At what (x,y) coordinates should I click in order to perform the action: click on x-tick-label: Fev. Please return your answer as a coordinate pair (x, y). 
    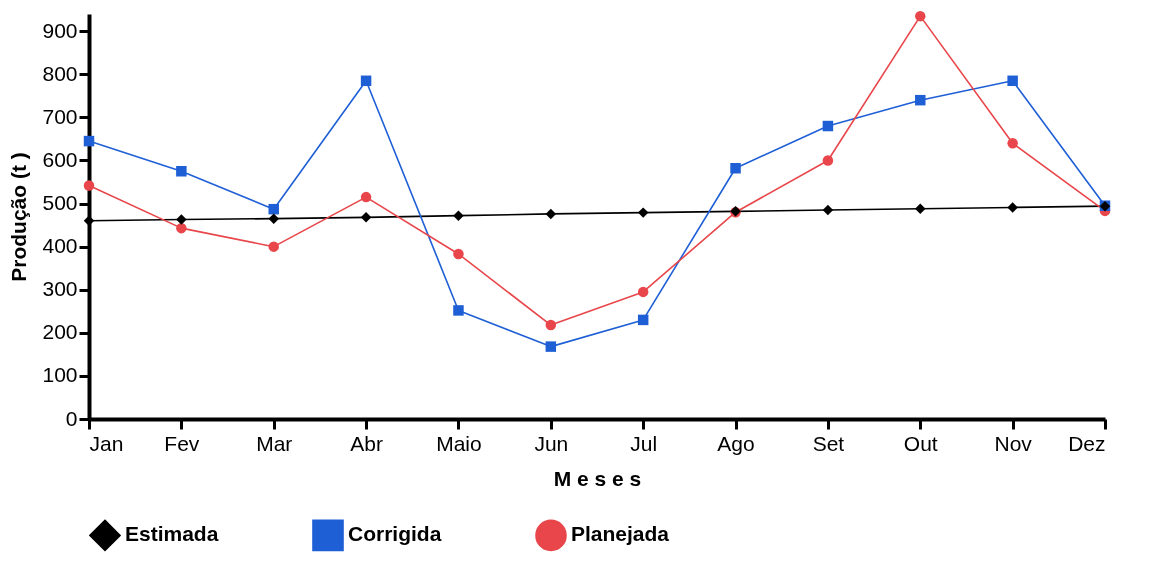
    Looking at the image, I should click on (182, 443).